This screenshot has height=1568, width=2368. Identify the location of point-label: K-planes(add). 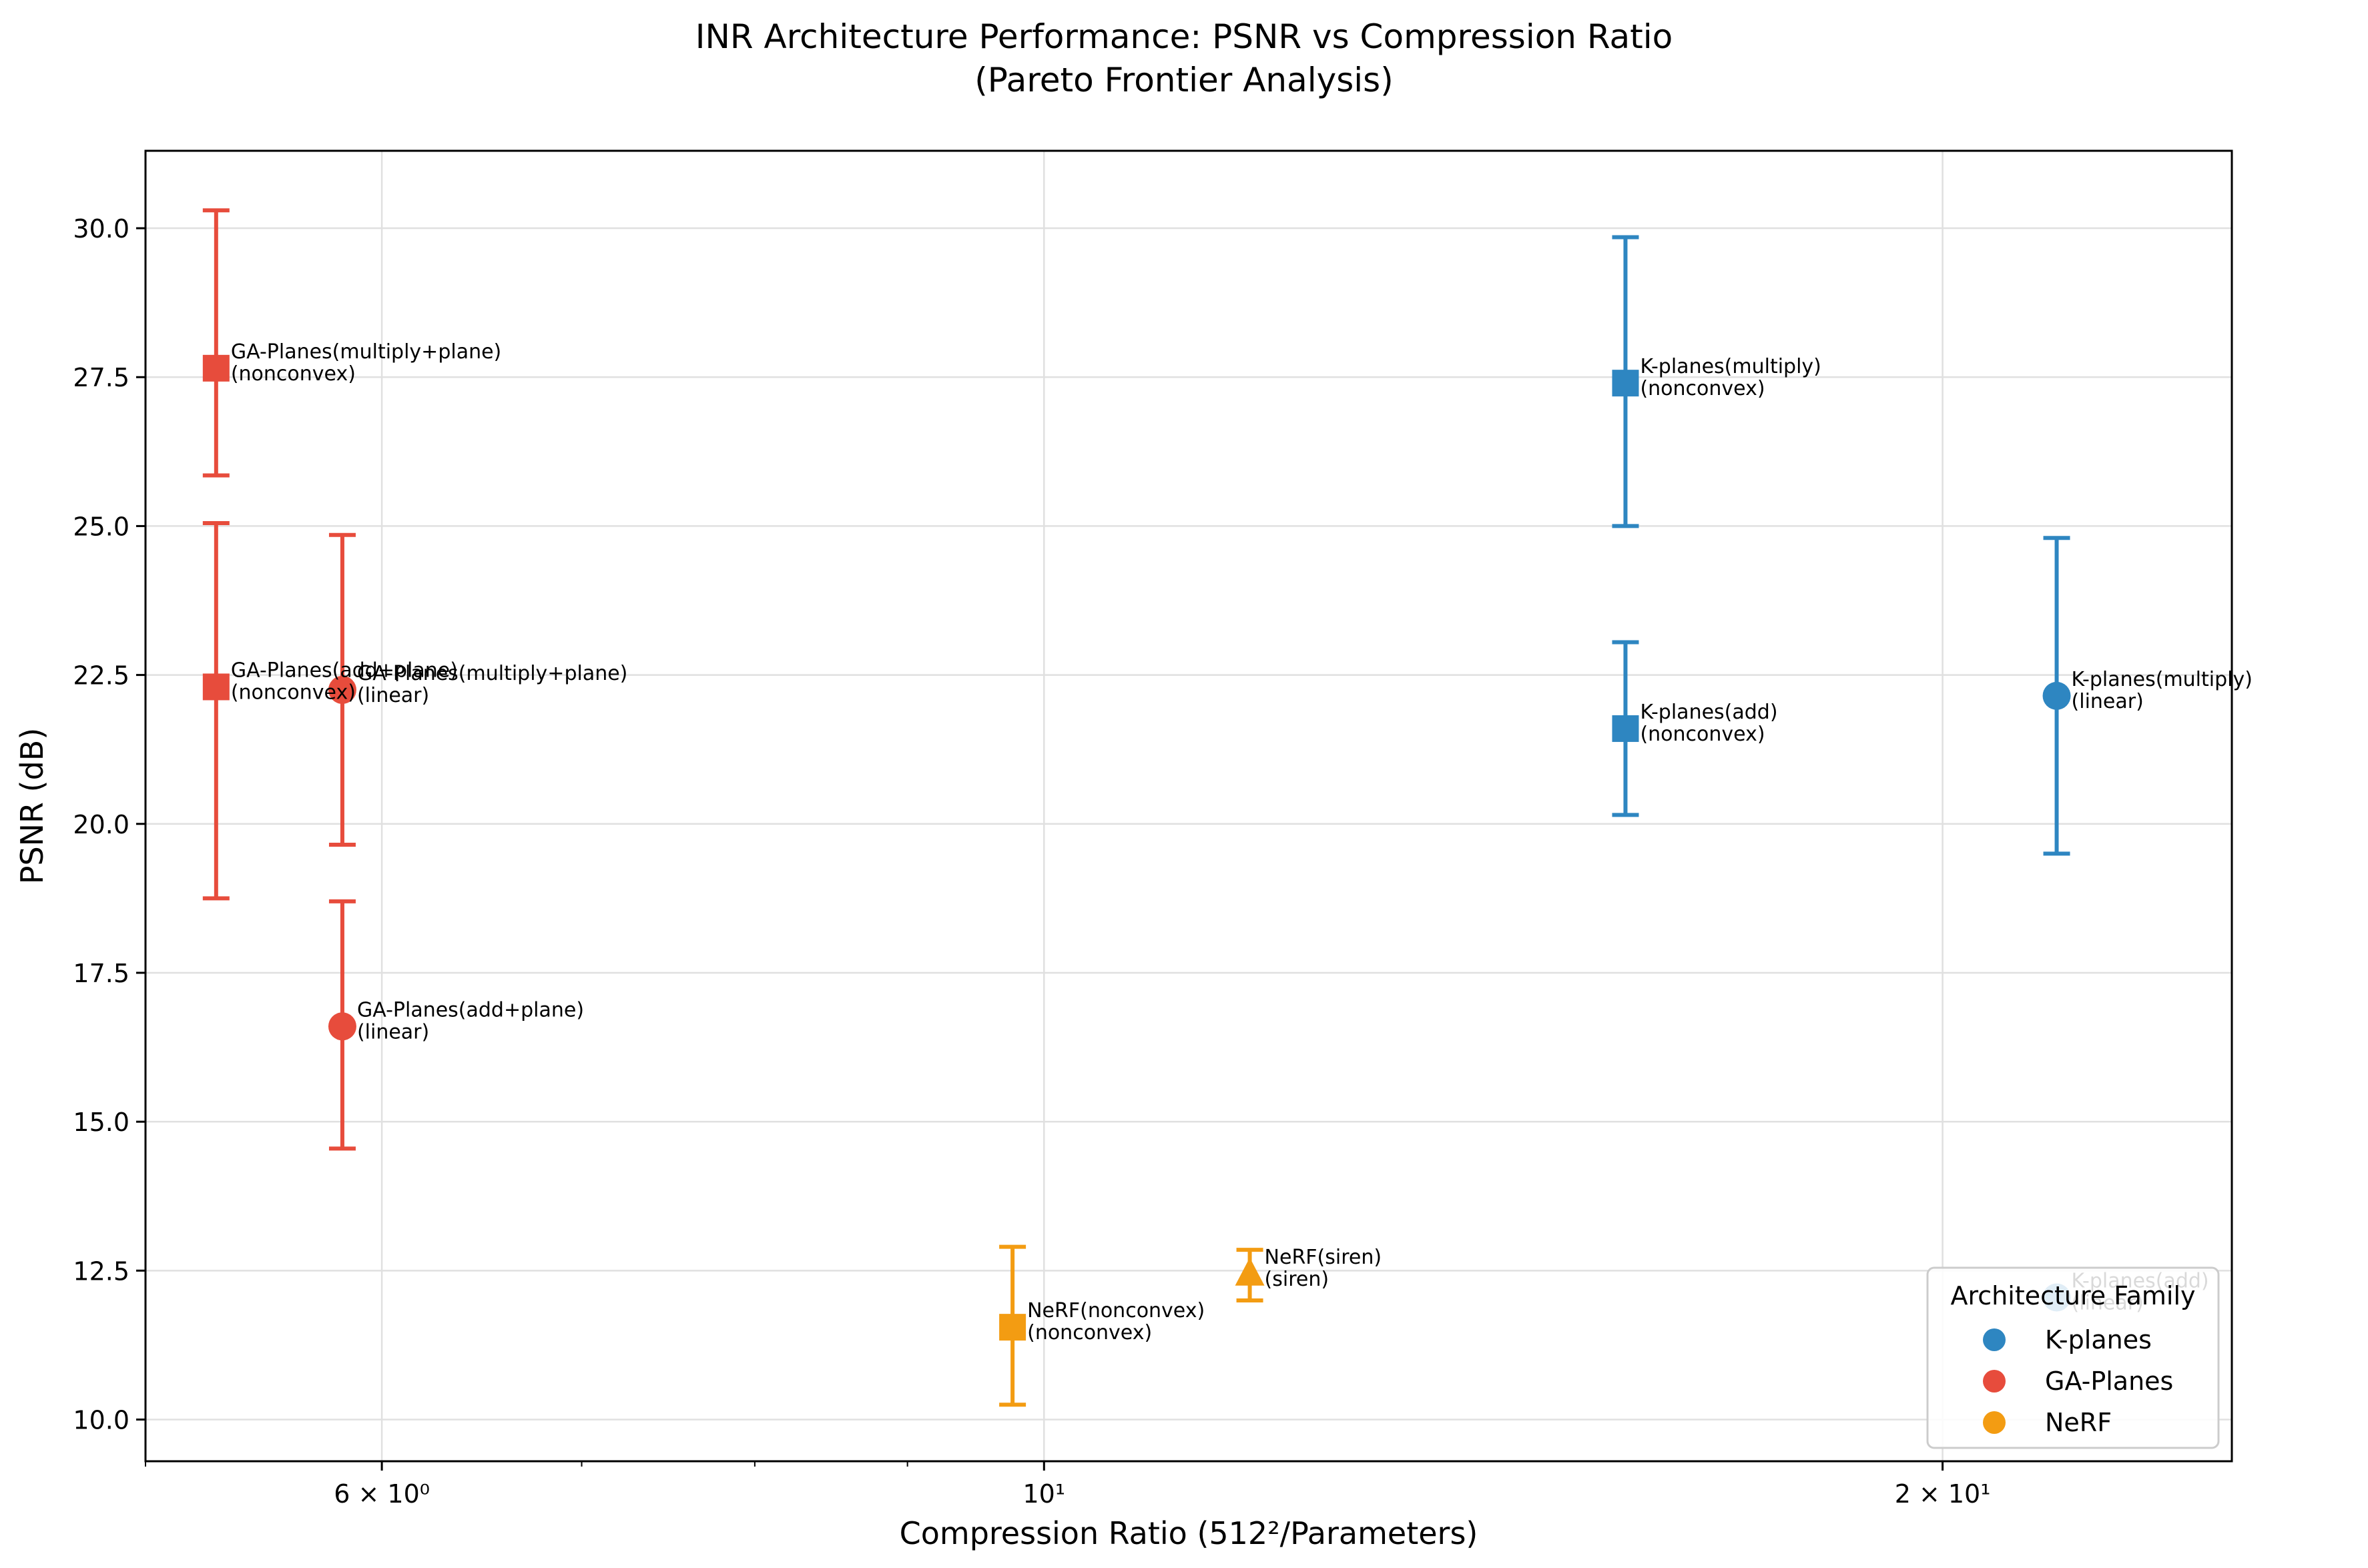
(1708, 712).